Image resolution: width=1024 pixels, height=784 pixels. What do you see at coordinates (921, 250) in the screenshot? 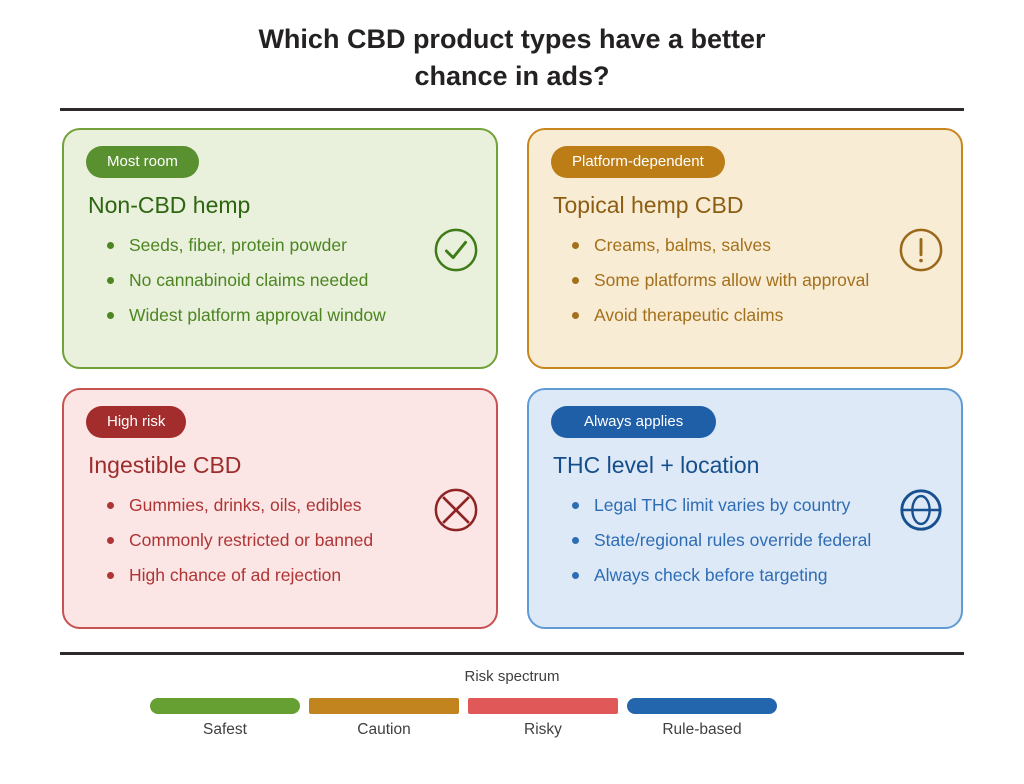
I see `exclamation-circle-icon` at bounding box center [921, 250].